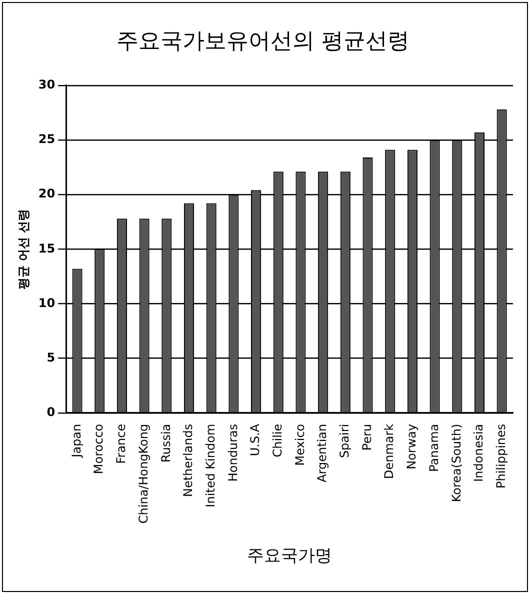 This screenshot has width=530, height=594. I want to click on x-tick-label: Mexico, so click(299, 445).